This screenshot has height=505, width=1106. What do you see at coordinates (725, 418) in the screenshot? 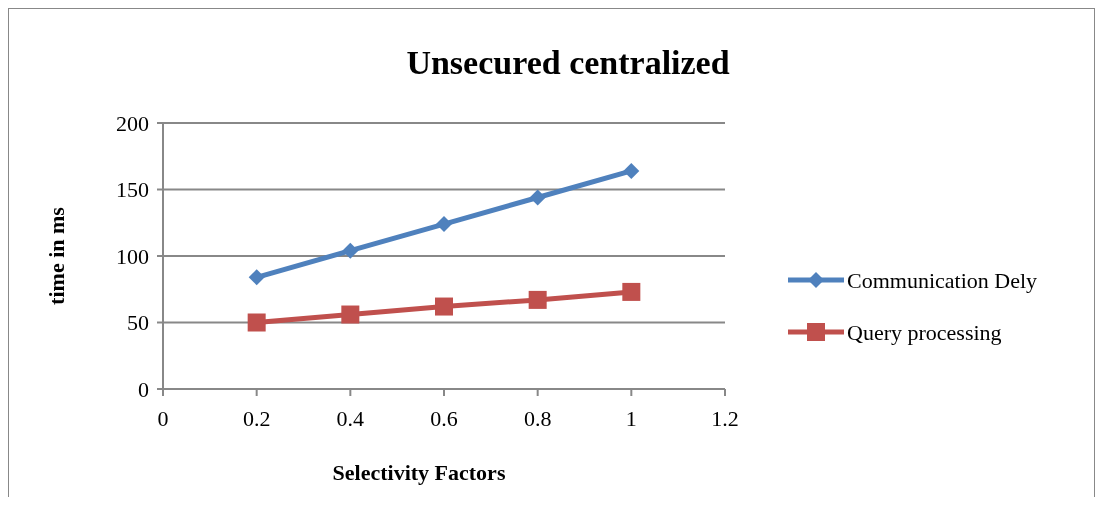
I see `x-tick-label: 1.2` at bounding box center [725, 418].